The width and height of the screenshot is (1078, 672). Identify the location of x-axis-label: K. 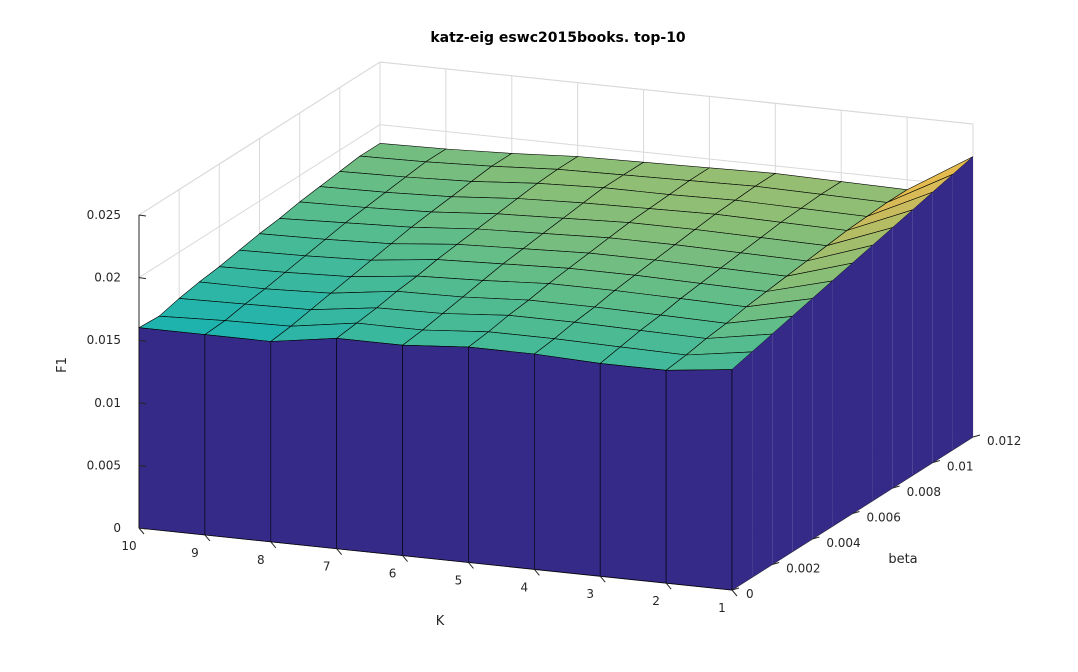
(440, 621).